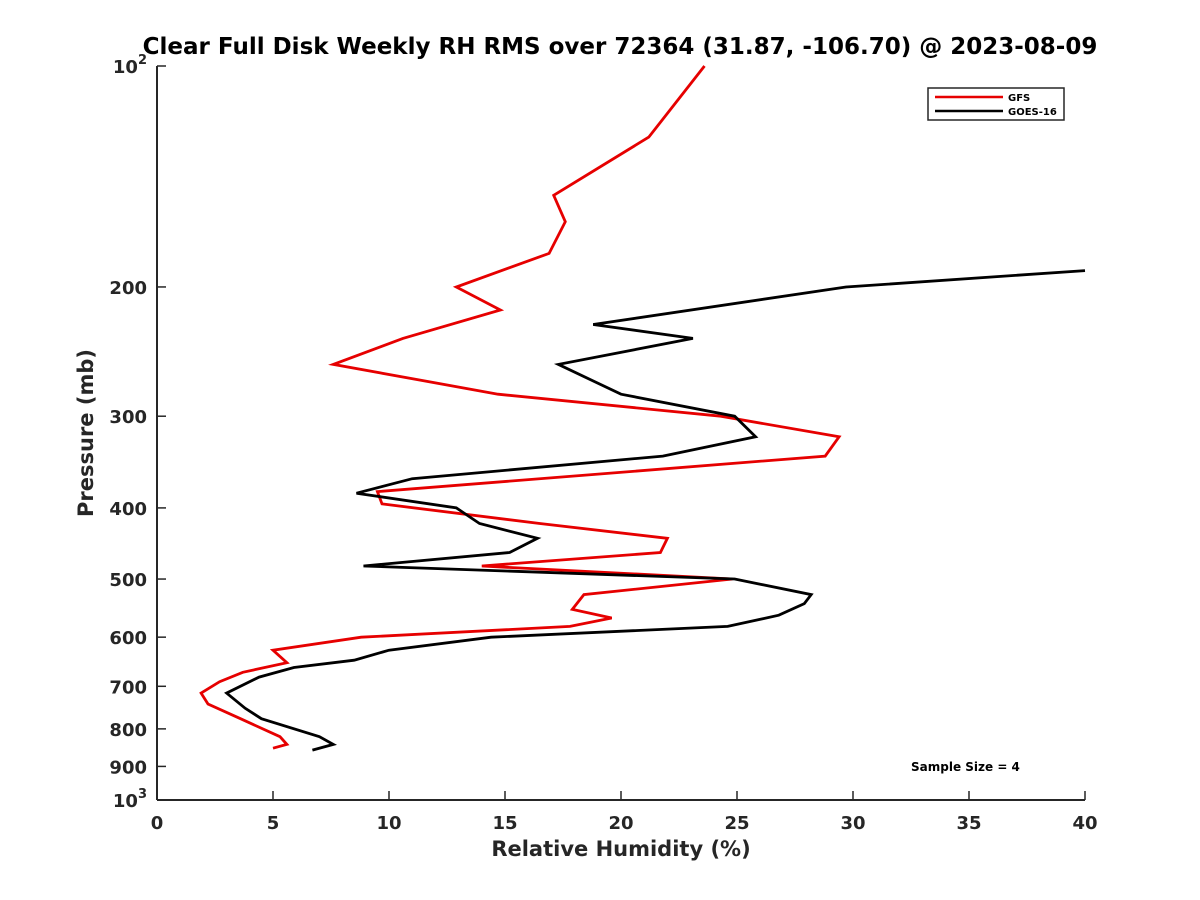 The image size is (1200, 900). I want to click on x-tick-label: 40, so click(1084, 823).